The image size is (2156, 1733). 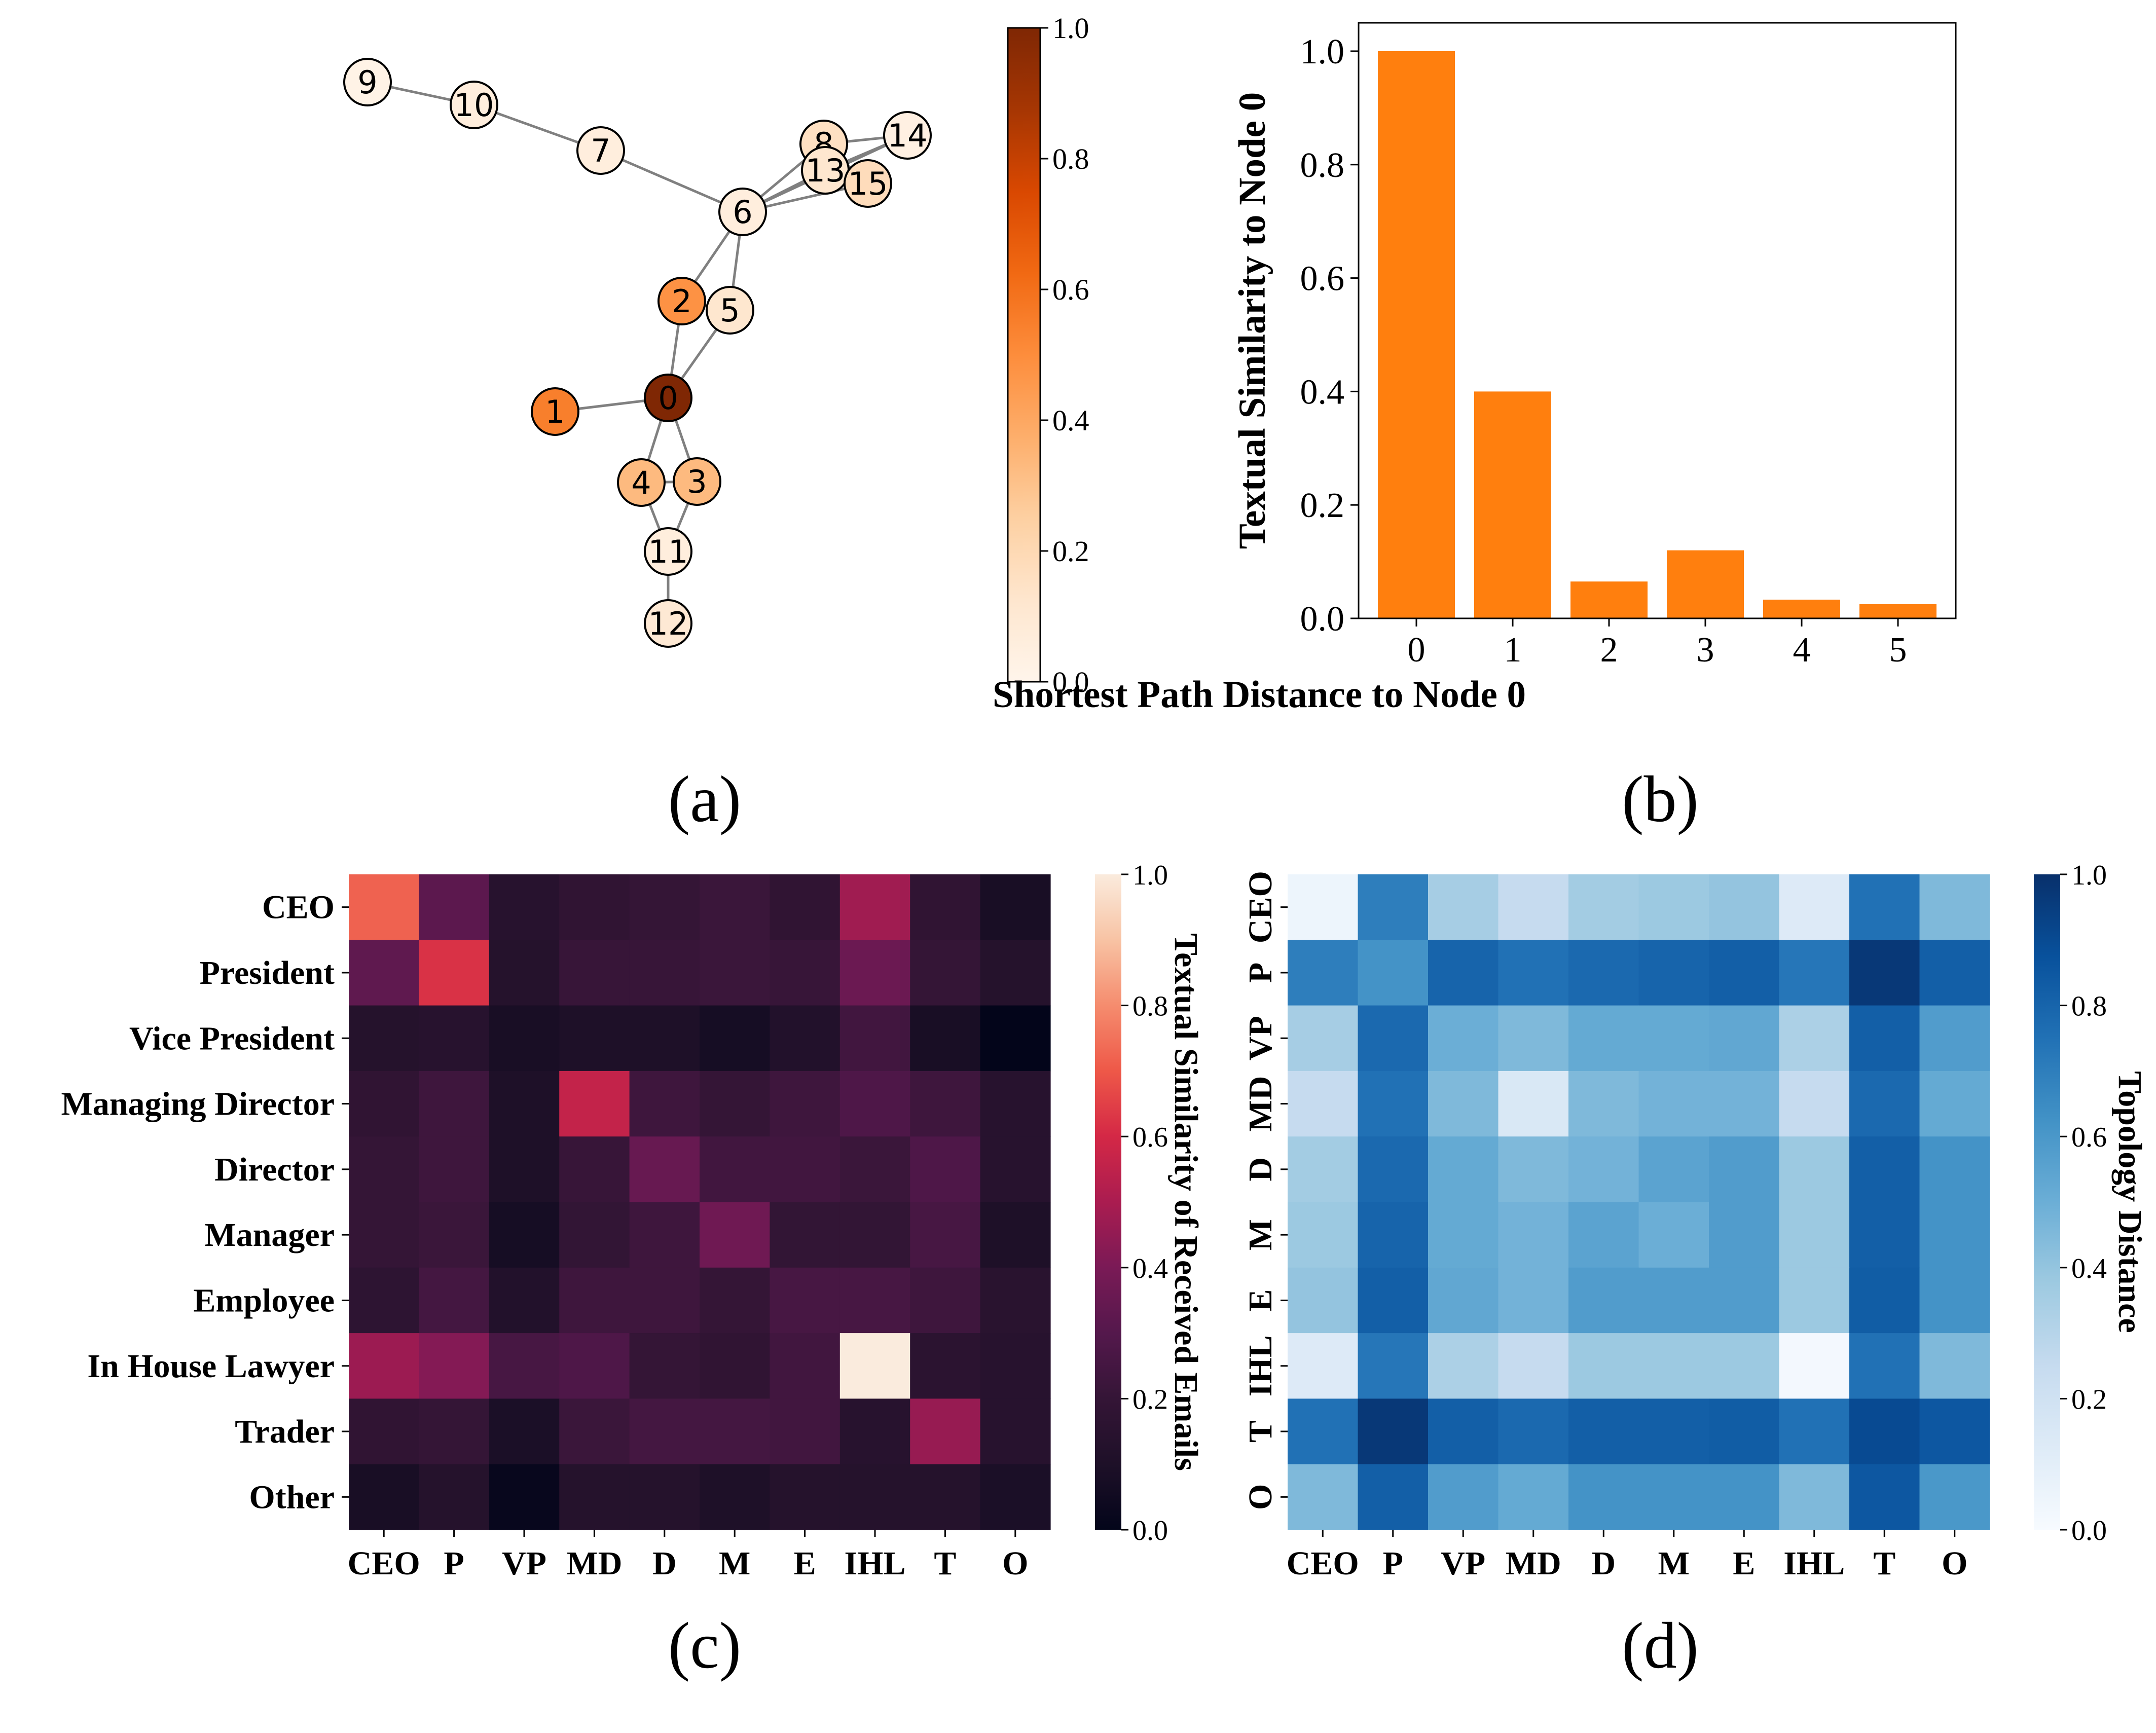 I want to click on plot-frame, so click(x=1657, y=320).